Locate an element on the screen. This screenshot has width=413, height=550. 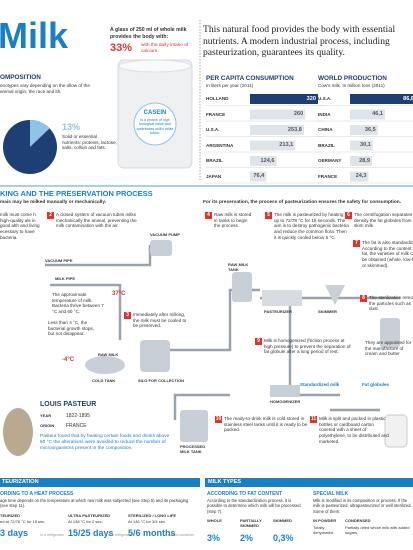
heat-note: closed container is located at coordinates (181, 535).